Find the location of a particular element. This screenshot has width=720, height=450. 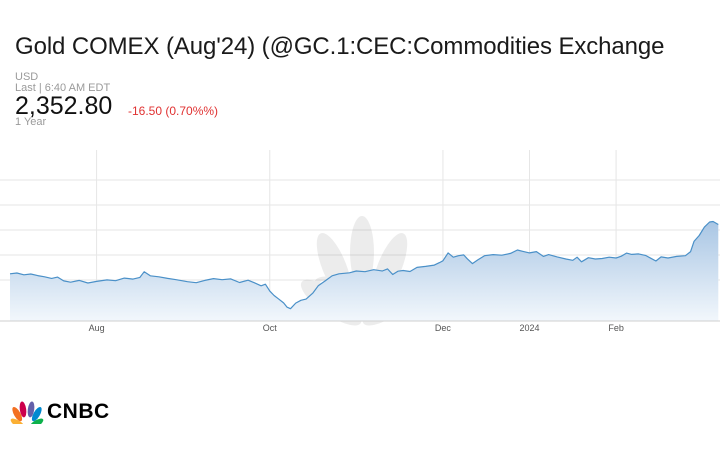

peacock-icon is located at coordinates (27, 412).